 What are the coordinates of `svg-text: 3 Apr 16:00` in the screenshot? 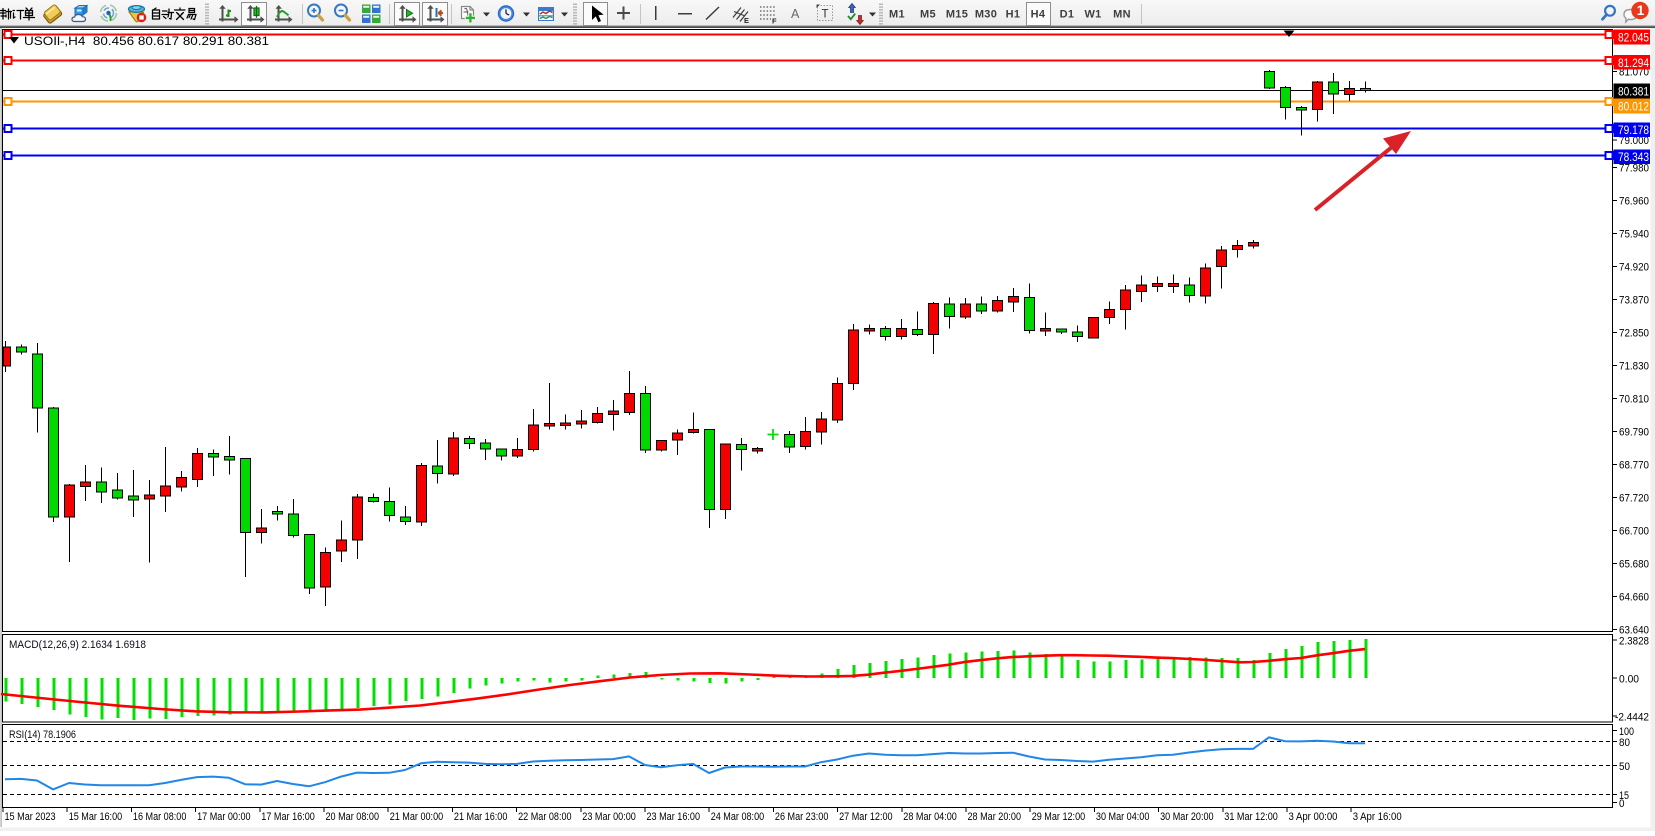 It's located at (1377, 817).